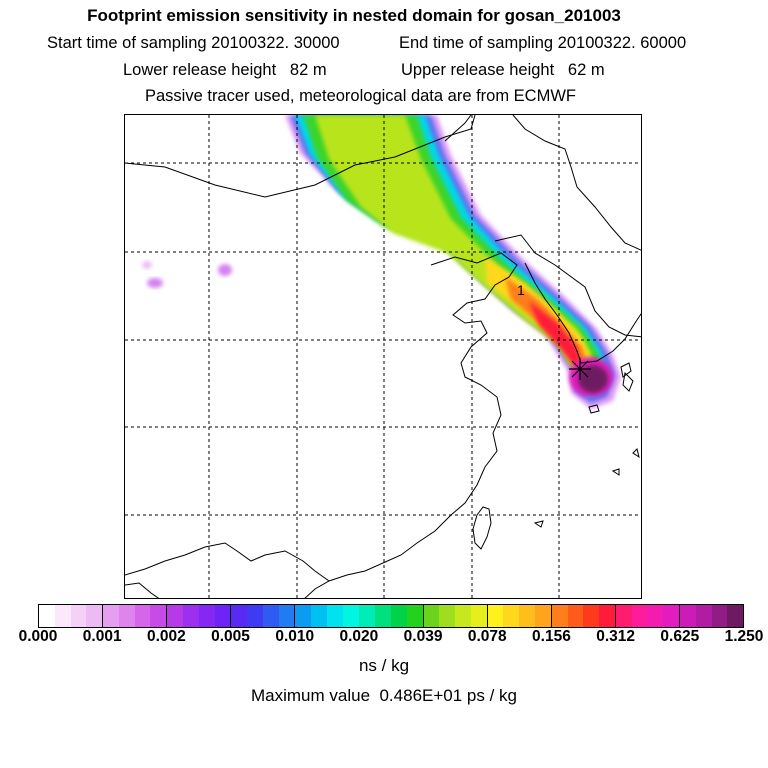 The image size is (768, 768). I want to click on border-korea-north, so click(567, 286).